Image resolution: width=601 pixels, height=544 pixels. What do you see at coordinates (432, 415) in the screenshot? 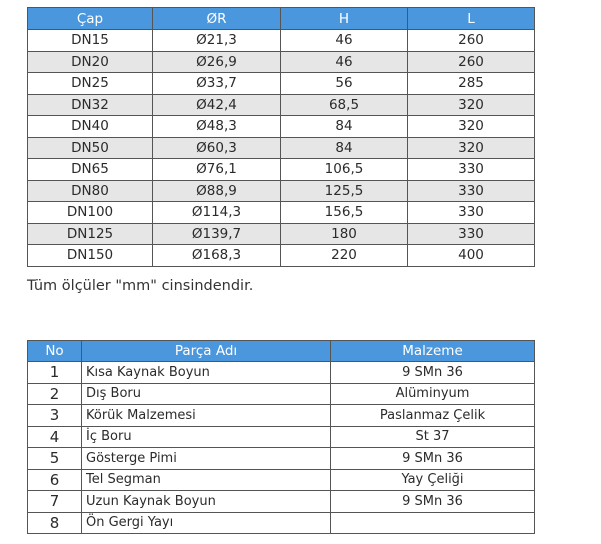
I see `cell-material: Paslanmaz Çelik` at bounding box center [432, 415].